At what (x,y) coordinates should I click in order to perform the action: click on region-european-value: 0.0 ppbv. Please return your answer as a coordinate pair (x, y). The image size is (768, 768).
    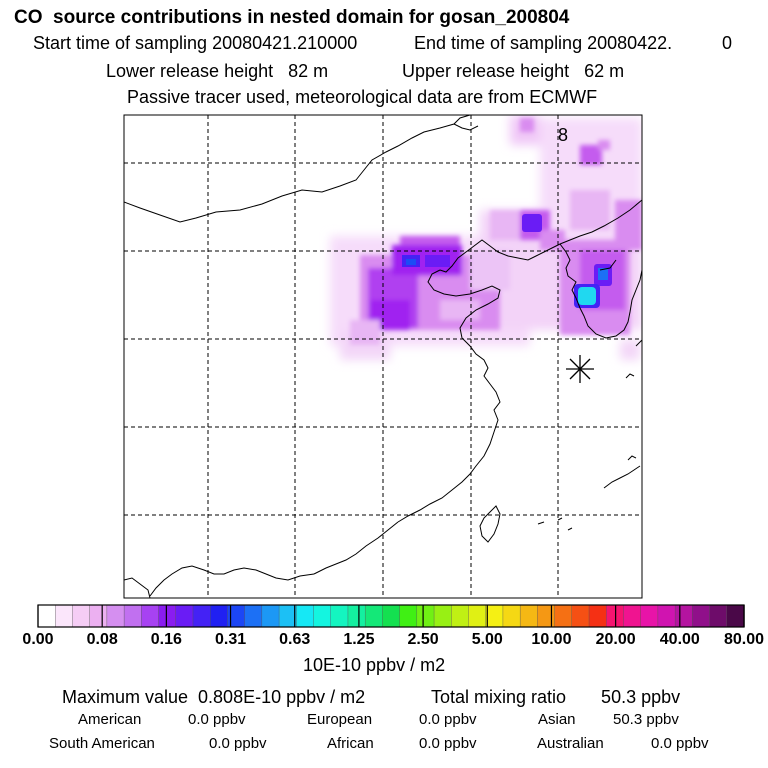
    Looking at the image, I should click on (448, 719).